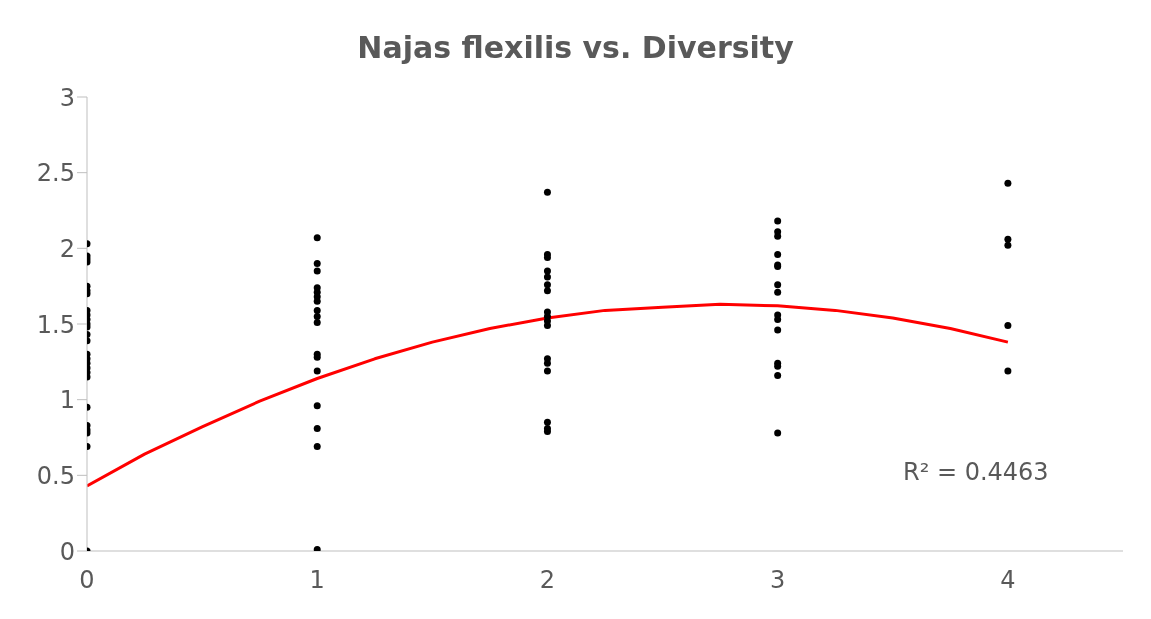  Describe the element at coordinates (87, 580) in the screenshot. I see `x-tick-label: 0` at that location.